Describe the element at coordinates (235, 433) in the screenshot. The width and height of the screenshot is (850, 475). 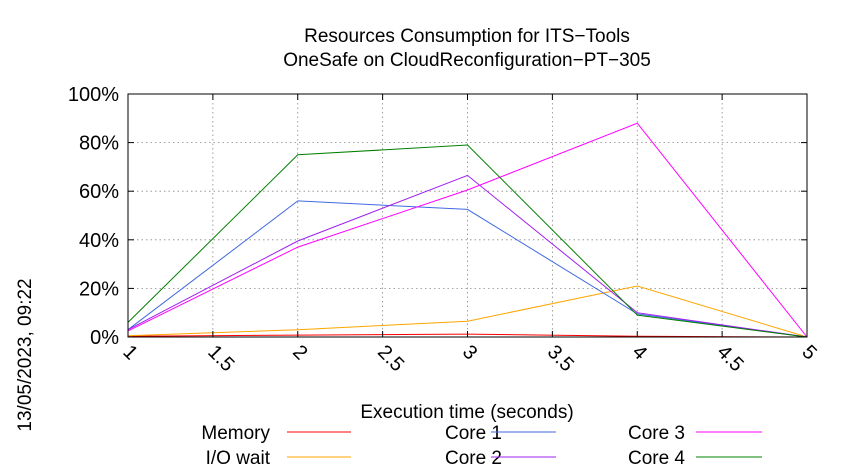
I see `legend-label-memory: Memory` at that location.